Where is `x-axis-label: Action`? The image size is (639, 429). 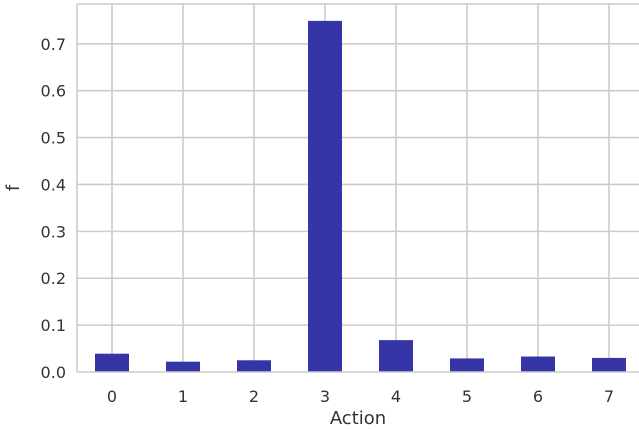
x-axis-label: Action is located at coordinates (358, 418).